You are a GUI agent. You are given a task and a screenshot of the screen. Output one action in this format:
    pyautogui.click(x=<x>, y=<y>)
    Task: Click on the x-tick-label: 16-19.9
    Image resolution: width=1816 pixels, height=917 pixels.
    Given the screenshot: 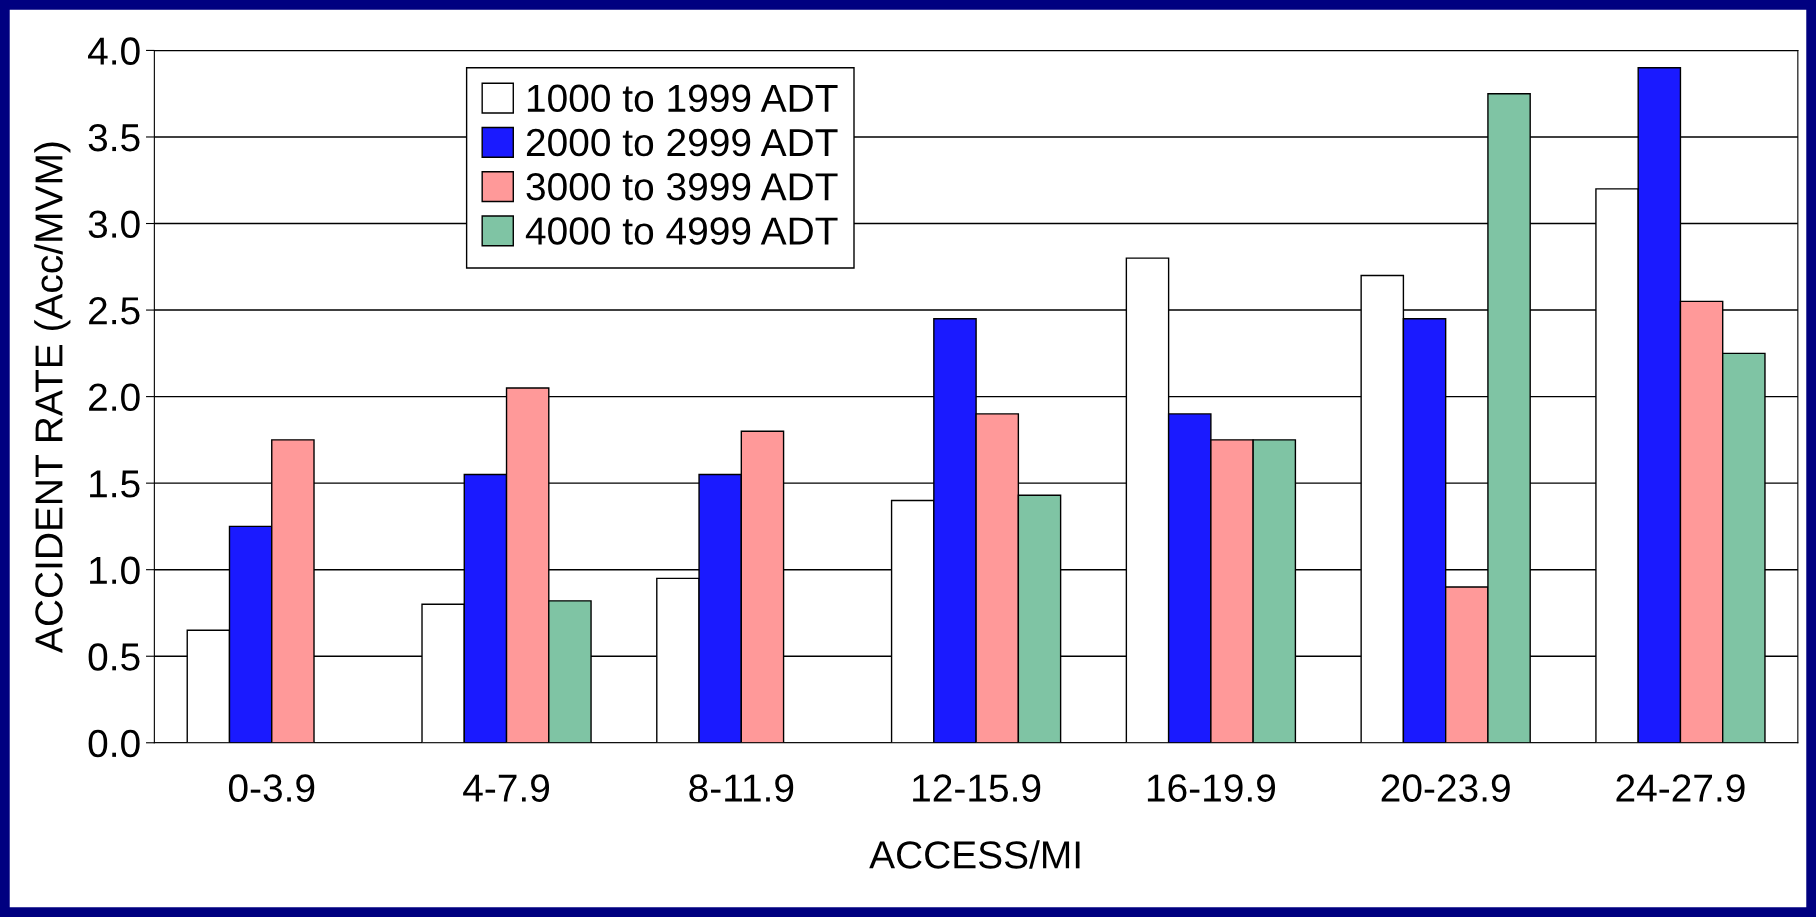 What is the action you would take?
    pyautogui.click(x=1211, y=788)
    